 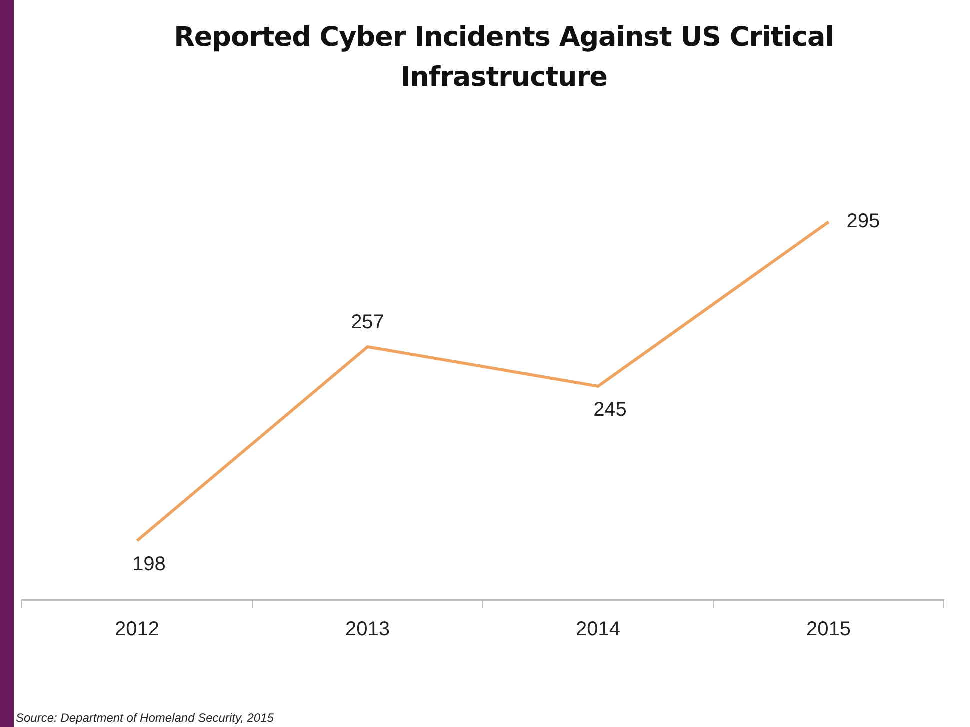 What do you see at coordinates (598, 629) in the screenshot?
I see `x-tick-label: 2014` at bounding box center [598, 629].